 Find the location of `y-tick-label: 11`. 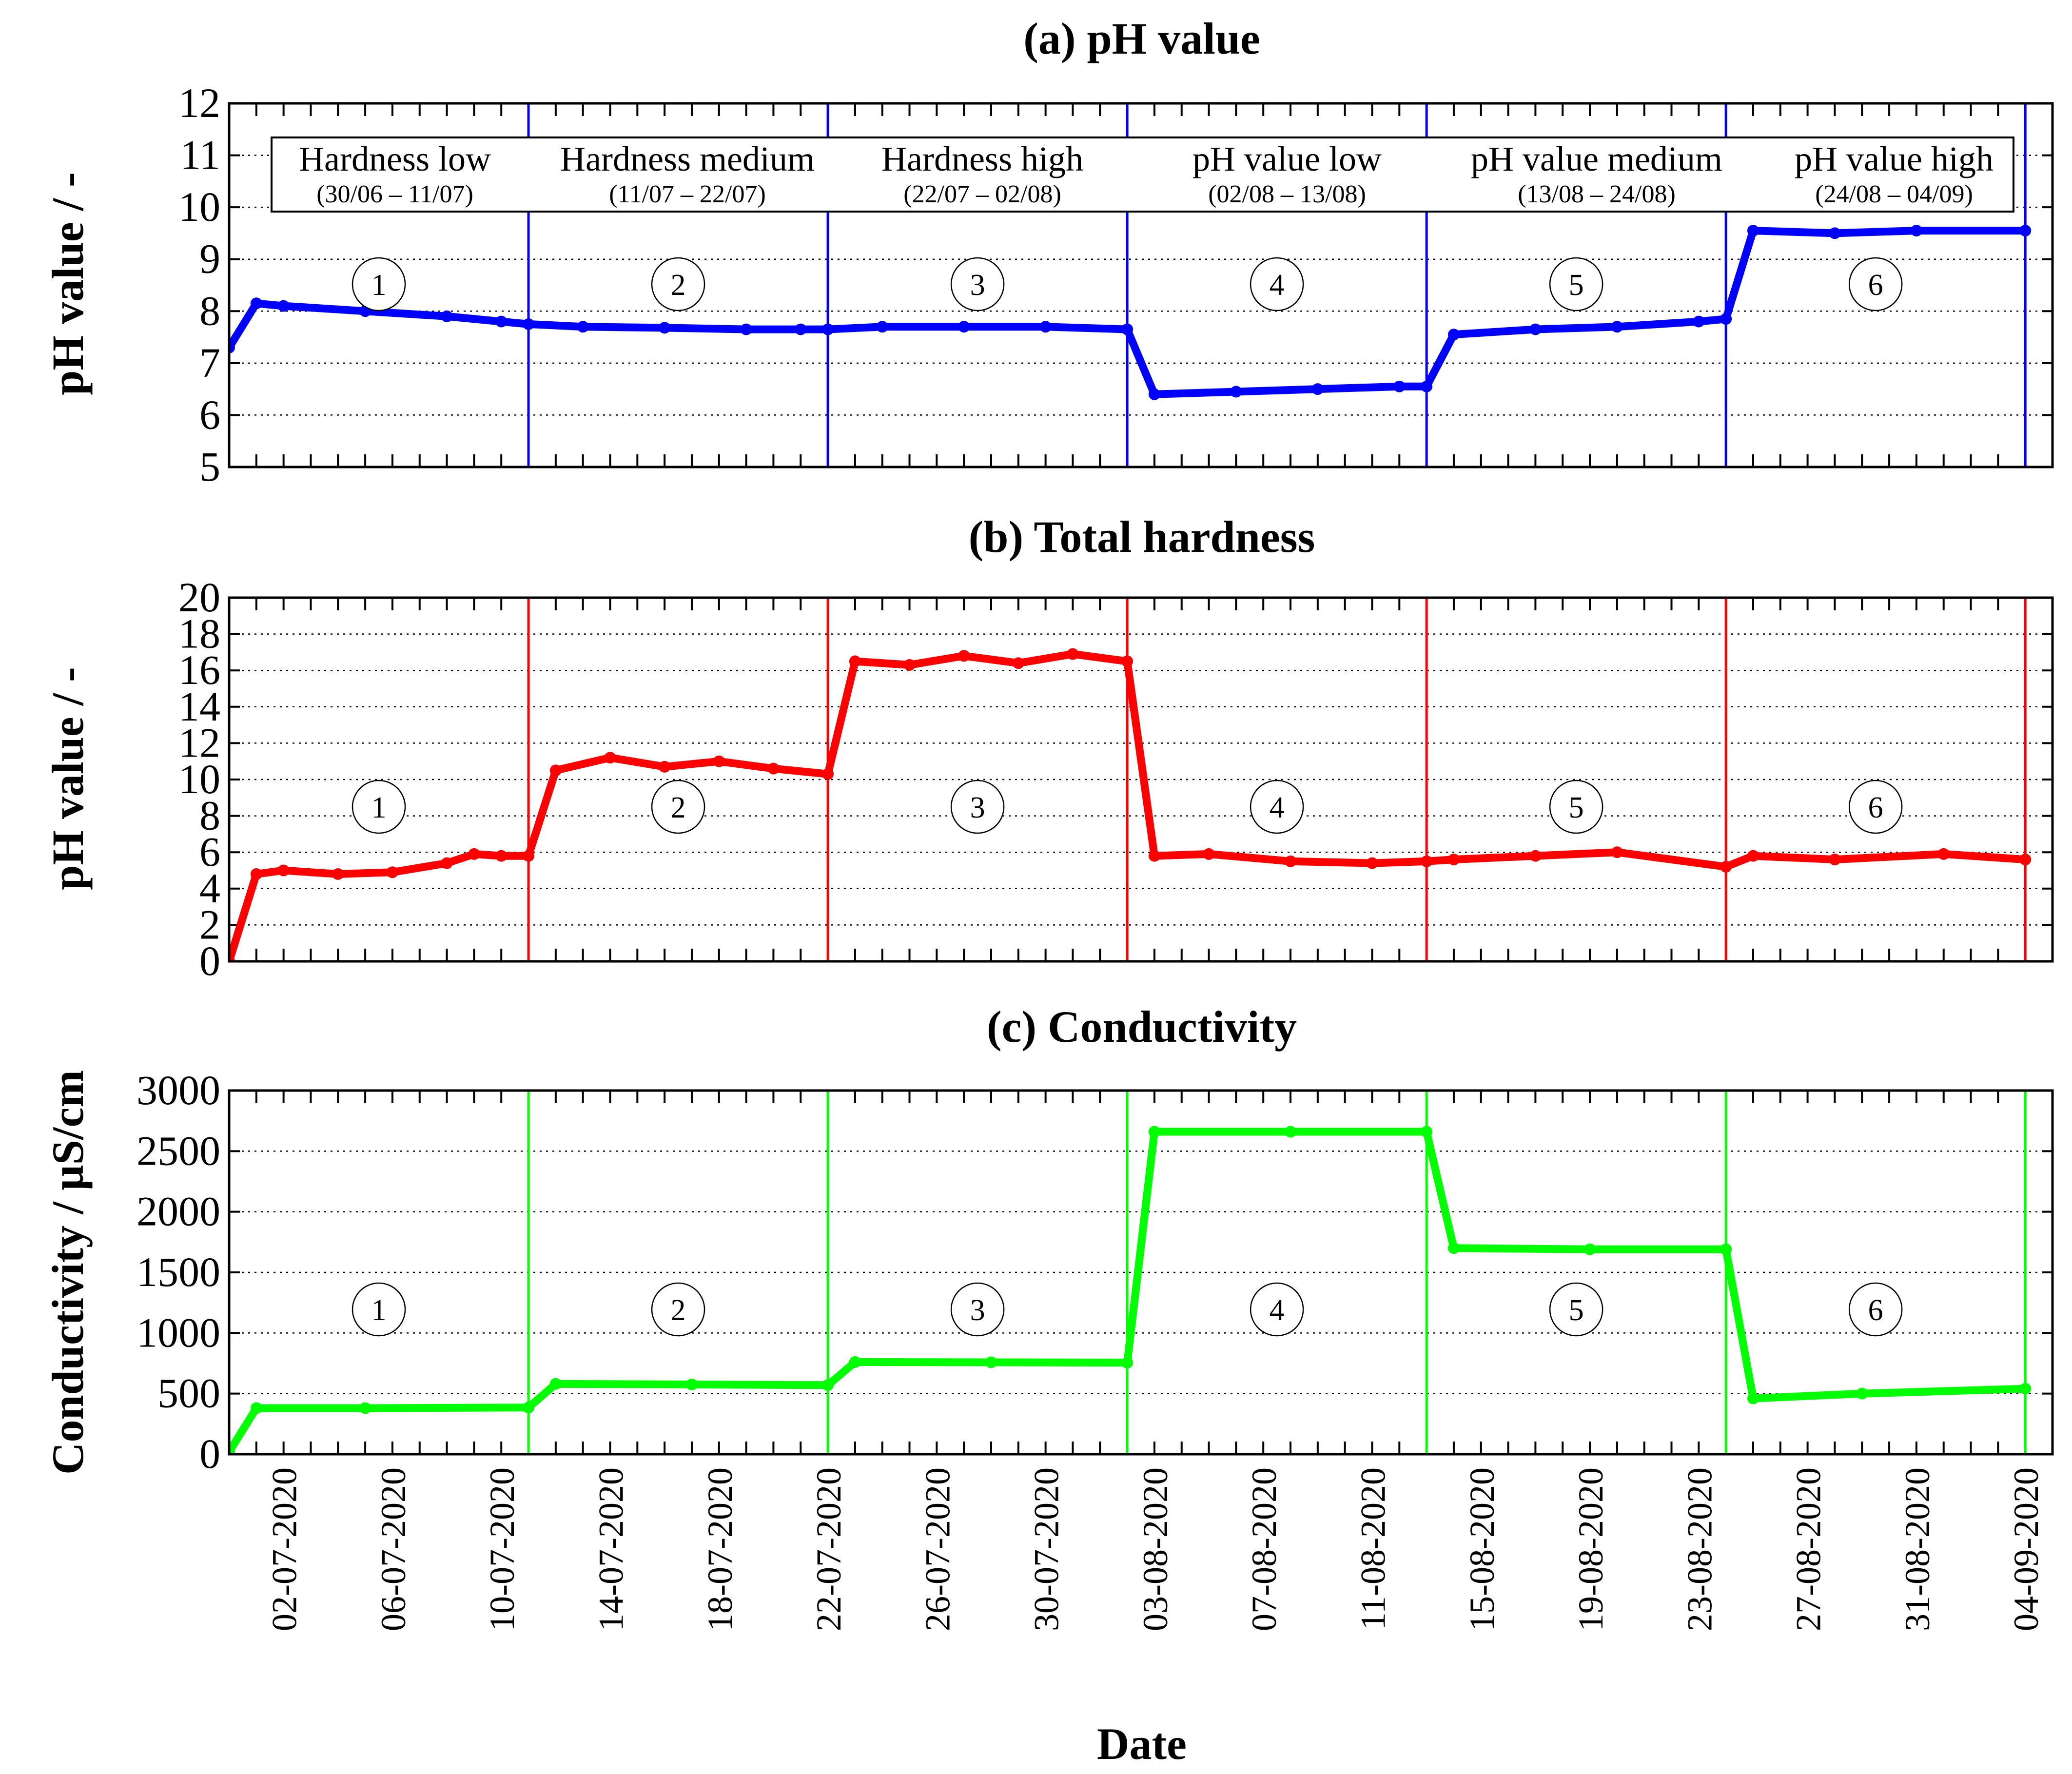

y-tick-label: 11 is located at coordinates (200, 155).